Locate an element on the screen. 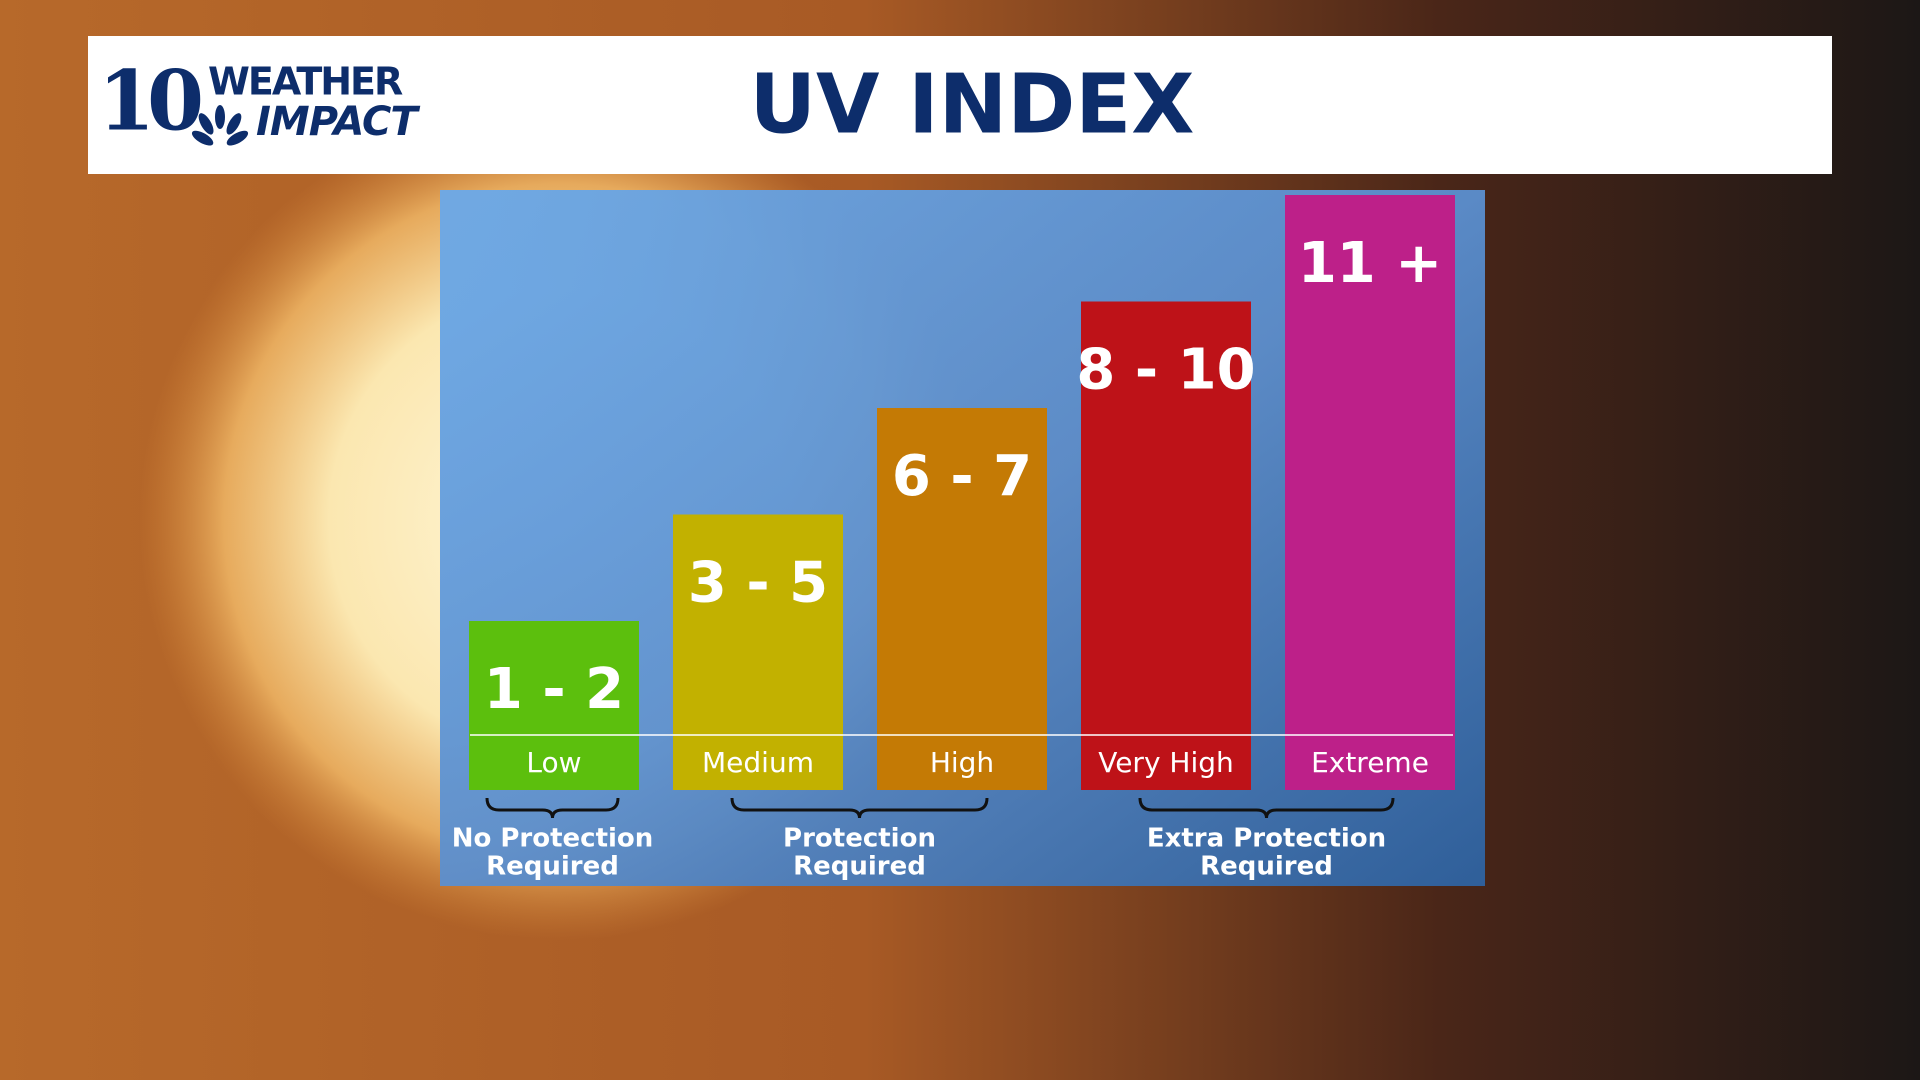 This screenshot has height=1080, width=1920. uv-range: 1 - 2 is located at coordinates (554, 689).